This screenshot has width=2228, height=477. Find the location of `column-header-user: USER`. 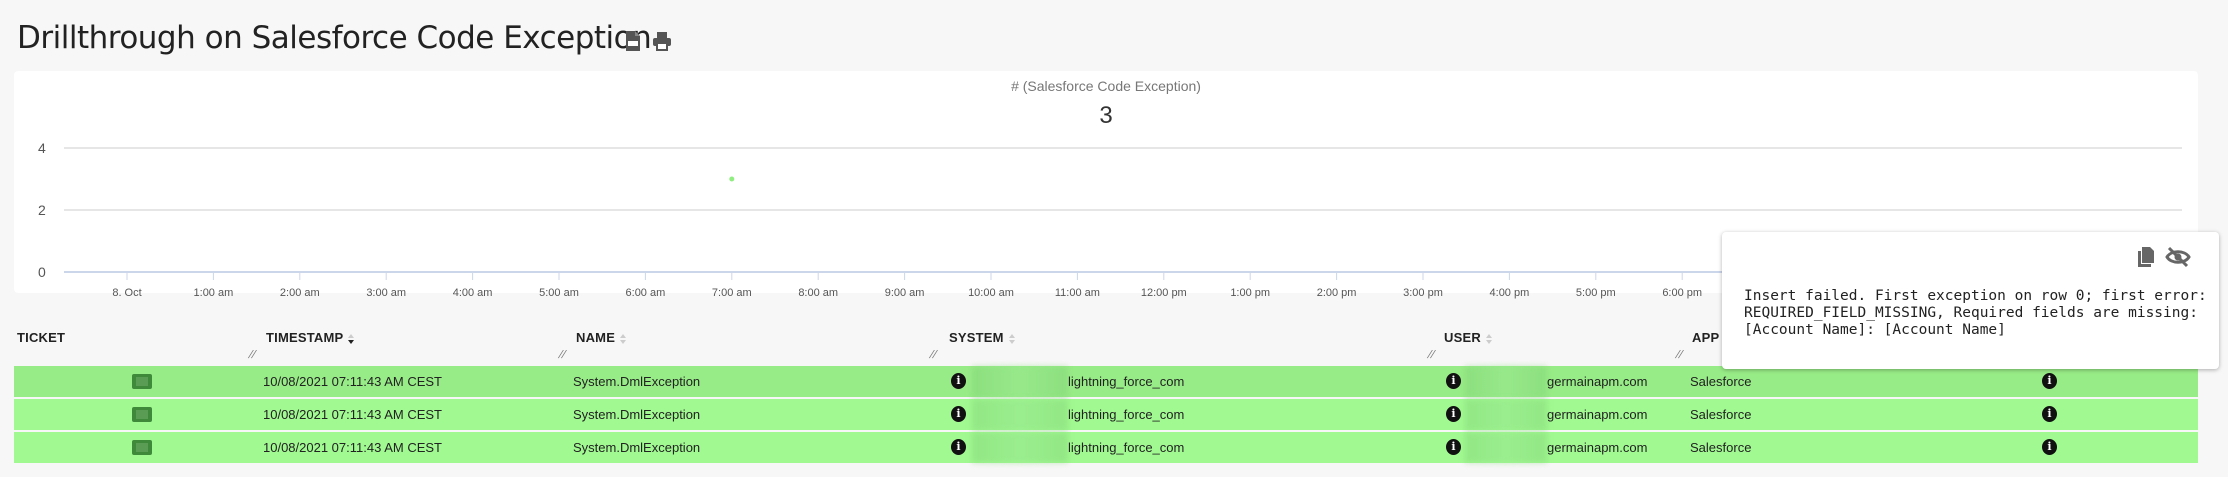

column-header-user: USER is located at coordinates (1468, 338).